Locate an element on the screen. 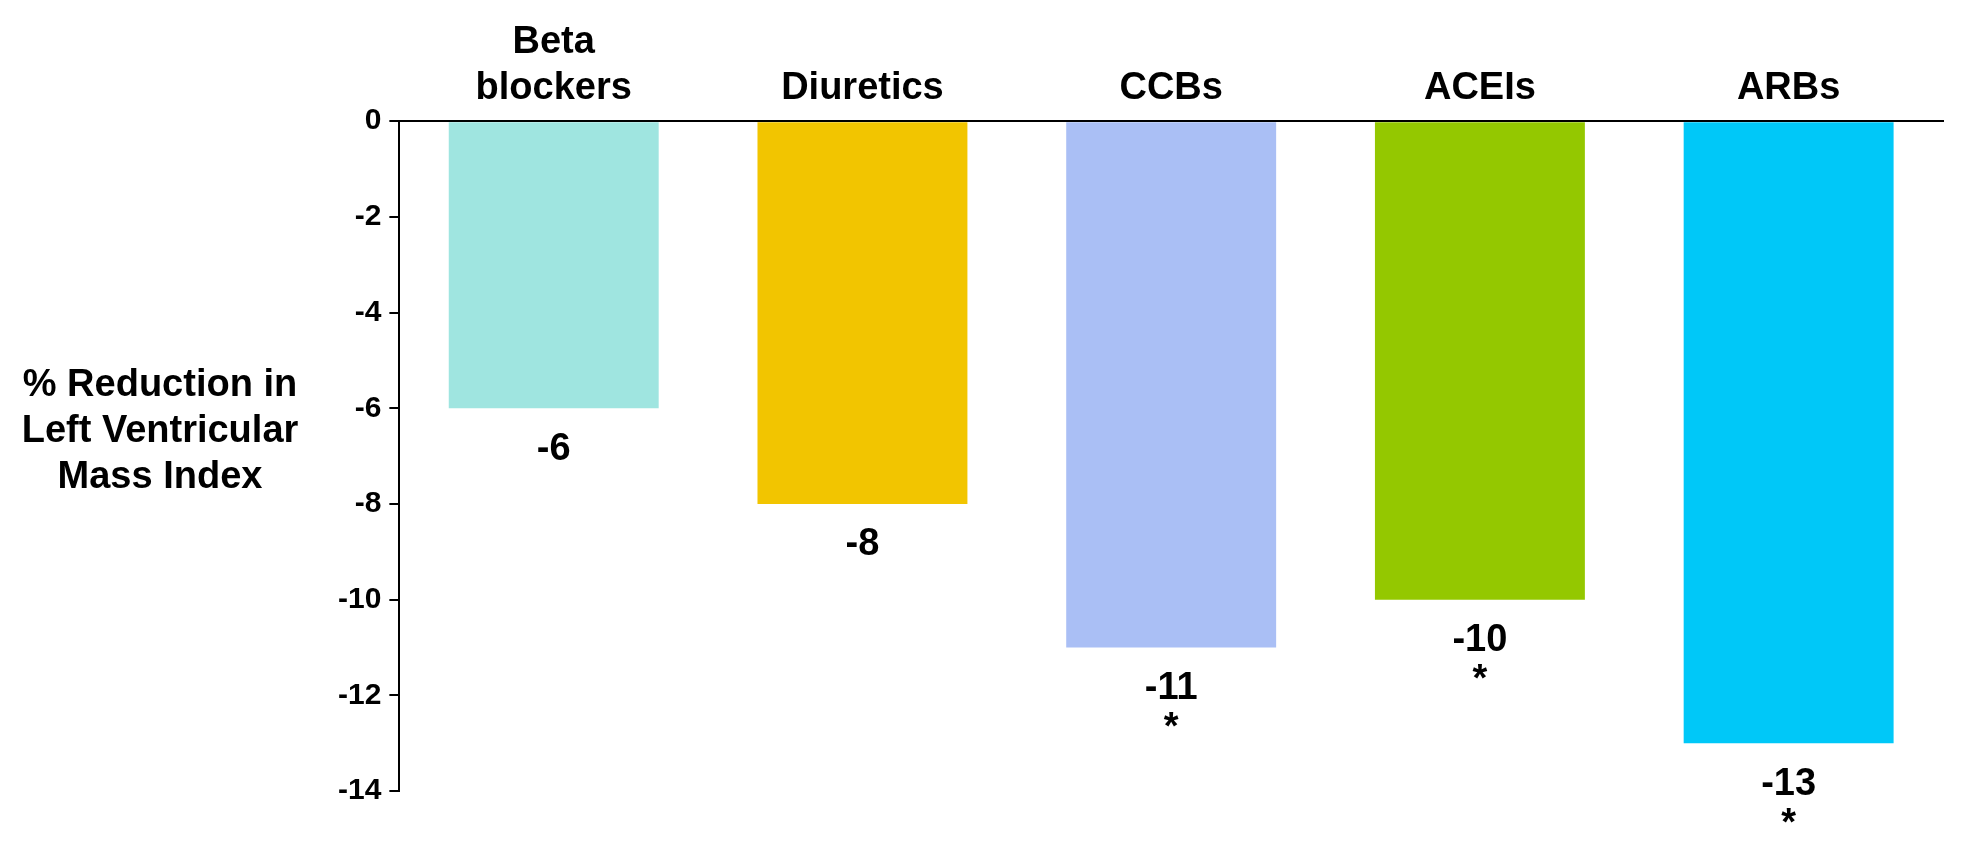 This screenshot has width=1983, height=851. x-tick-label: ACEIs is located at coordinates (1479, 85).